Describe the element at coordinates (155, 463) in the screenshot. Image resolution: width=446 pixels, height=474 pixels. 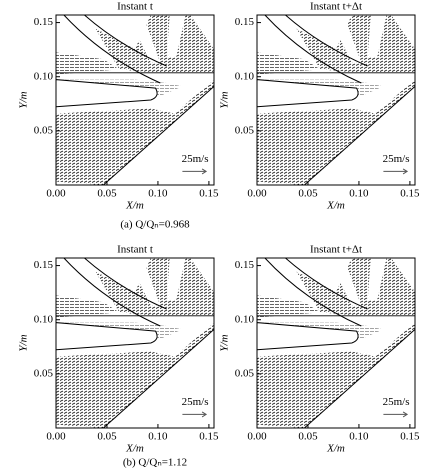
I see `caption: (b) Q/Qₙ=1.12` at that location.